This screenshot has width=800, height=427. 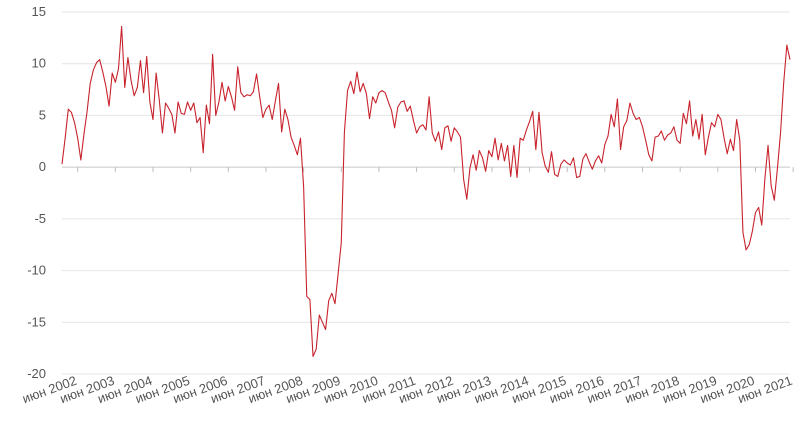 What do you see at coordinates (39, 63) in the screenshot?
I see `y-tick-label: 10` at bounding box center [39, 63].